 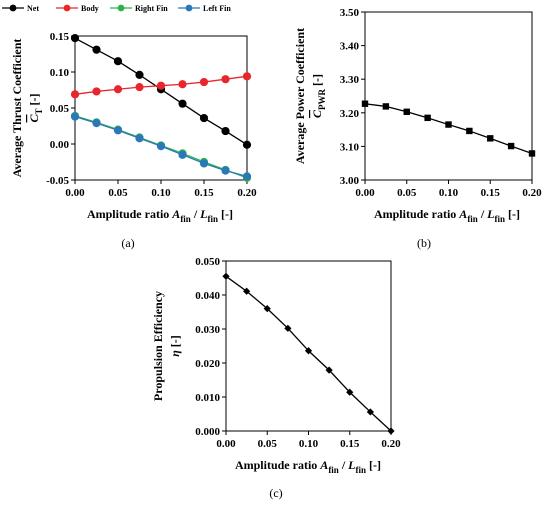 What do you see at coordinates (424, 243) in the screenshot?
I see `chart-b-panel-label: (b)` at bounding box center [424, 243].